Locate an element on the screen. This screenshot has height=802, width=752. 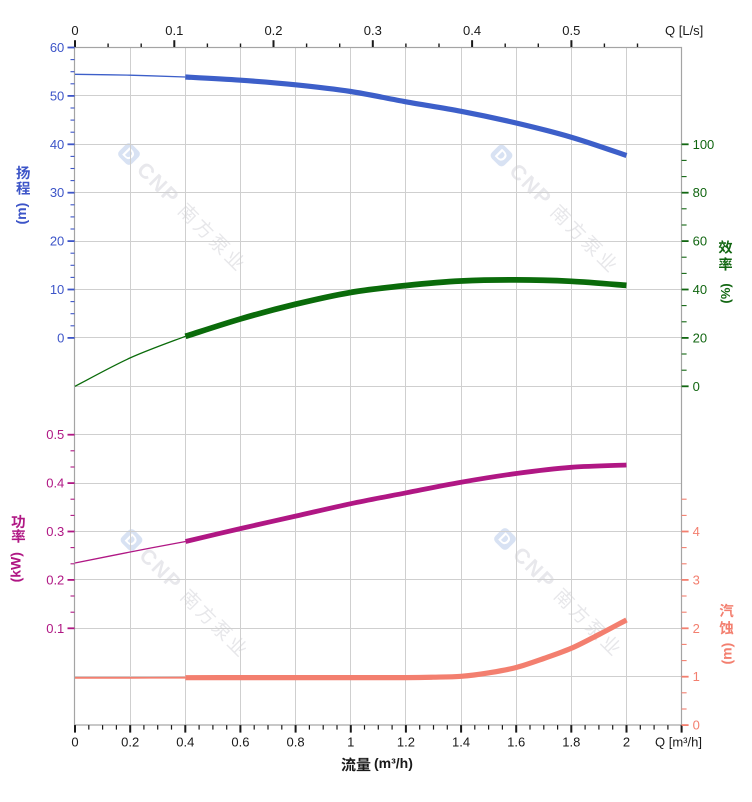
svg-text: (m³/h) is located at coordinates (393, 763).